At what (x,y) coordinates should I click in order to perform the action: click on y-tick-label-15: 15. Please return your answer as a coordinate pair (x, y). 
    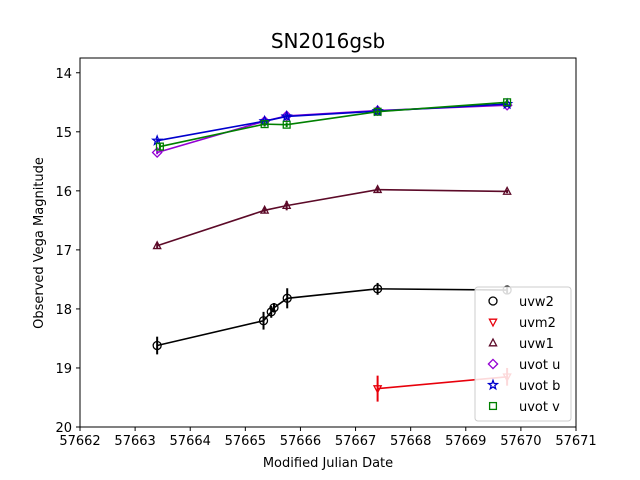
    Looking at the image, I should click on (63, 133).